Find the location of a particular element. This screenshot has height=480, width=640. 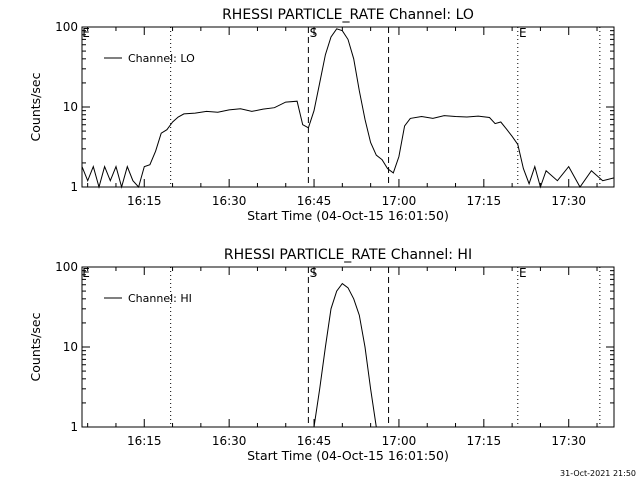

chart-title: RHESSI PARTICLE_RATE Channel: HI is located at coordinates (348, 255).